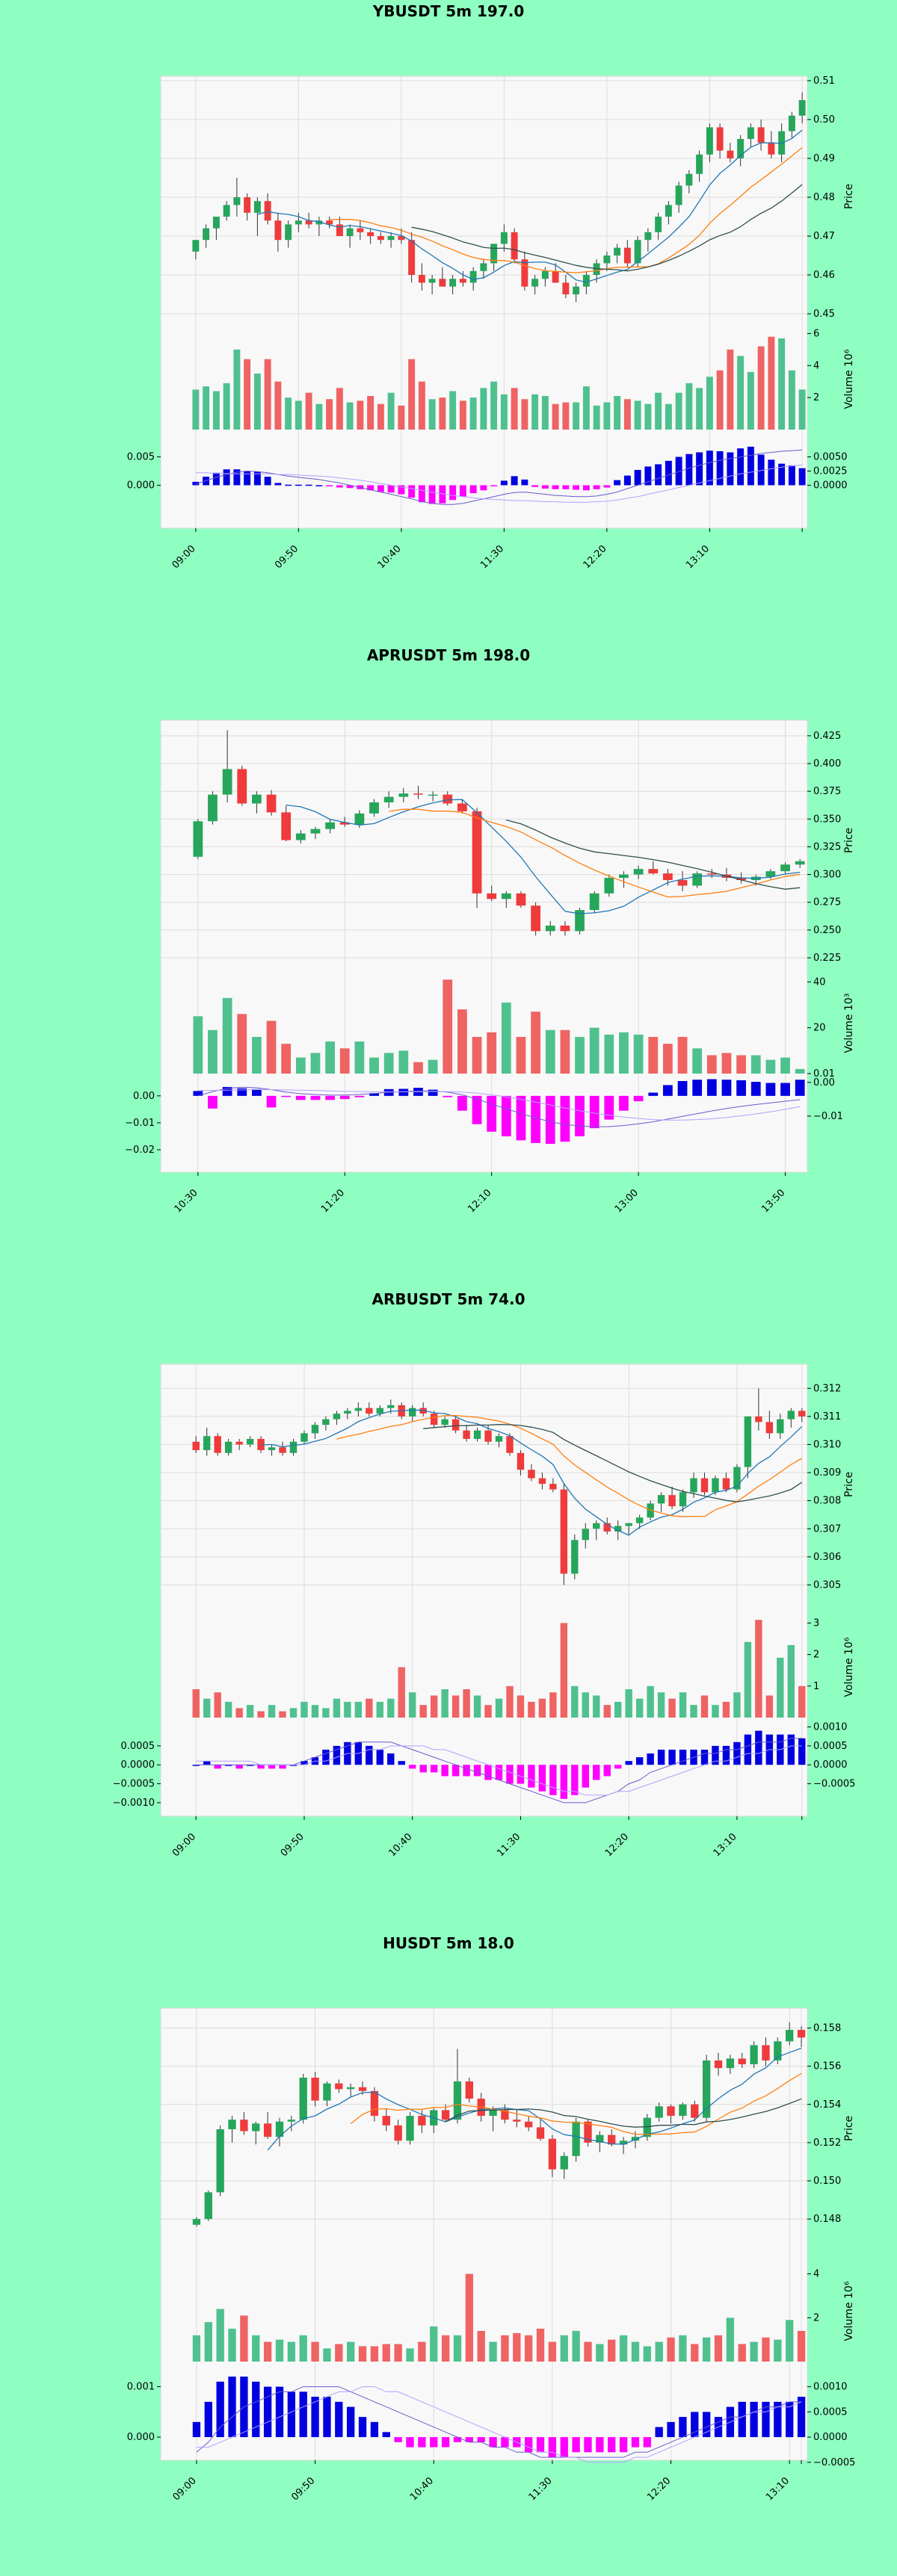 The width and height of the screenshot is (897, 2576). What do you see at coordinates (499, 2420) in the screenshot?
I see `macd-panel` at bounding box center [499, 2420].